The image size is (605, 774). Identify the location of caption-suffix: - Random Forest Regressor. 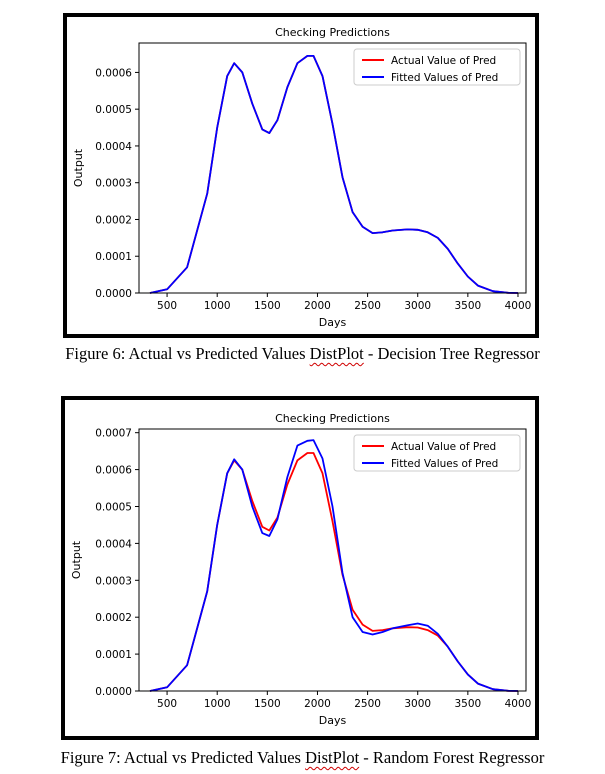
(452, 757).